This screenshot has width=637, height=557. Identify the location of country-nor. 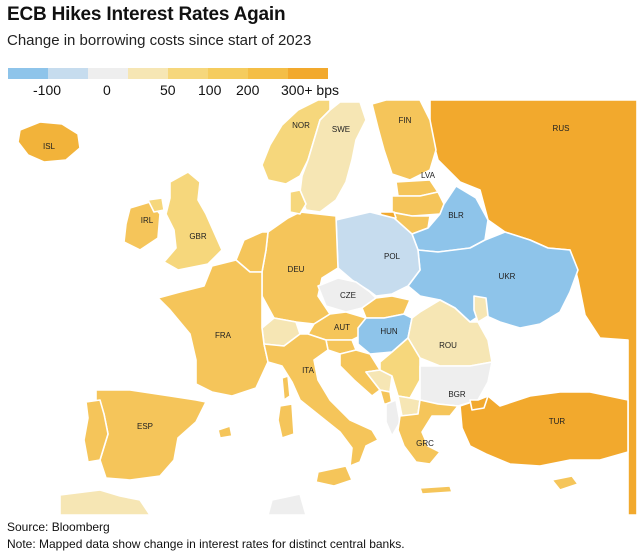
(296, 142).